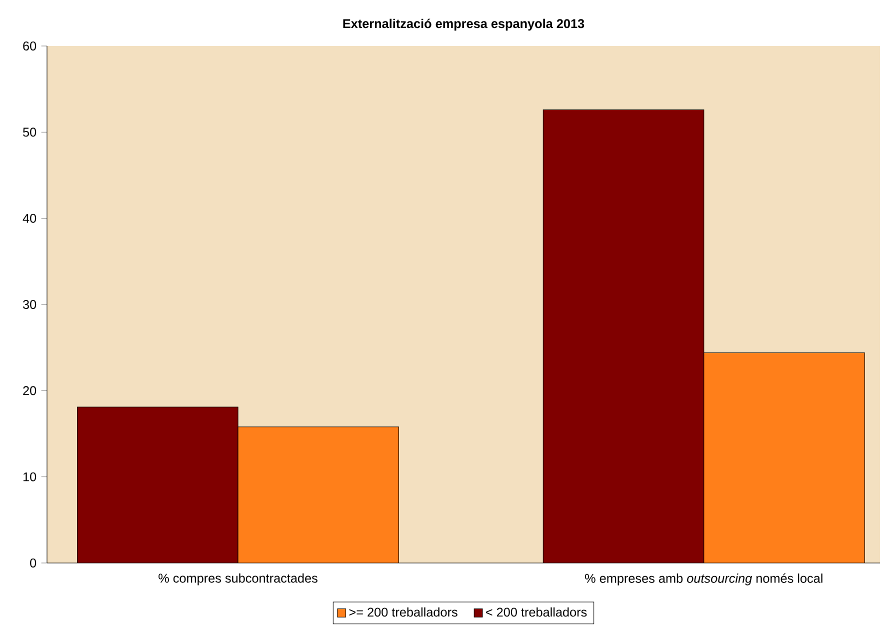 The width and height of the screenshot is (883, 628). Describe the element at coordinates (29, 46) in the screenshot. I see `y-tick-label: 60` at that location.